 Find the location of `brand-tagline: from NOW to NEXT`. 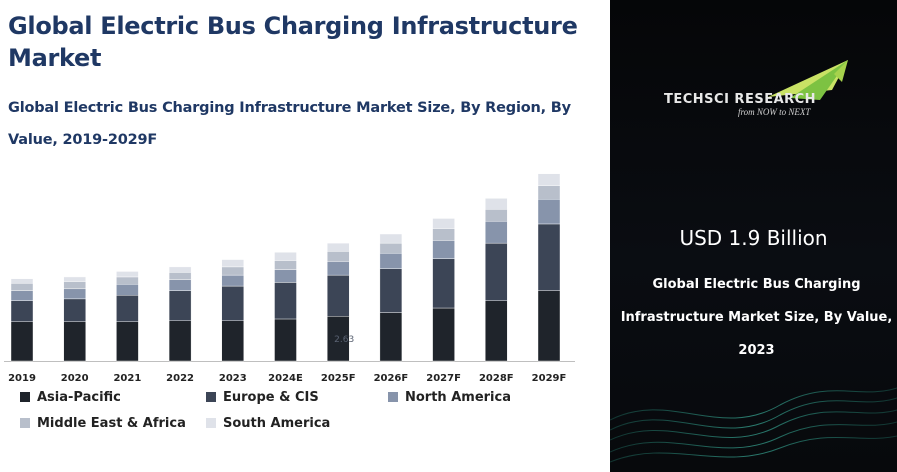

brand-tagline: from NOW to NEXT is located at coordinates (774, 112).